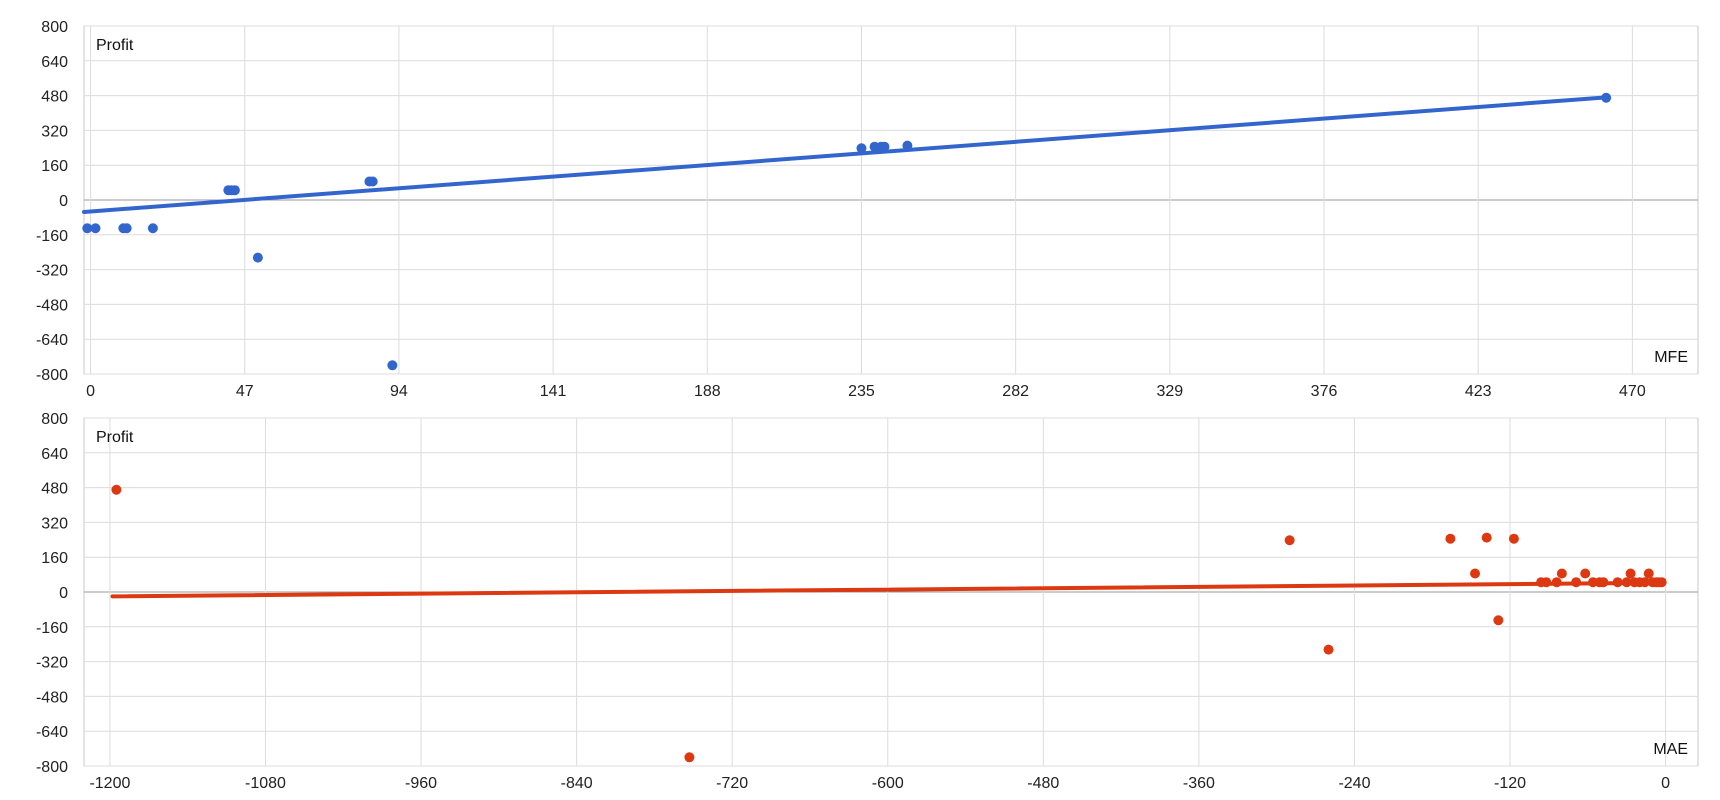 The width and height of the screenshot is (1720, 800). Describe the element at coordinates (1354, 783) in the screenshot. I see `chart2-x-tick-label: -240` at that location.